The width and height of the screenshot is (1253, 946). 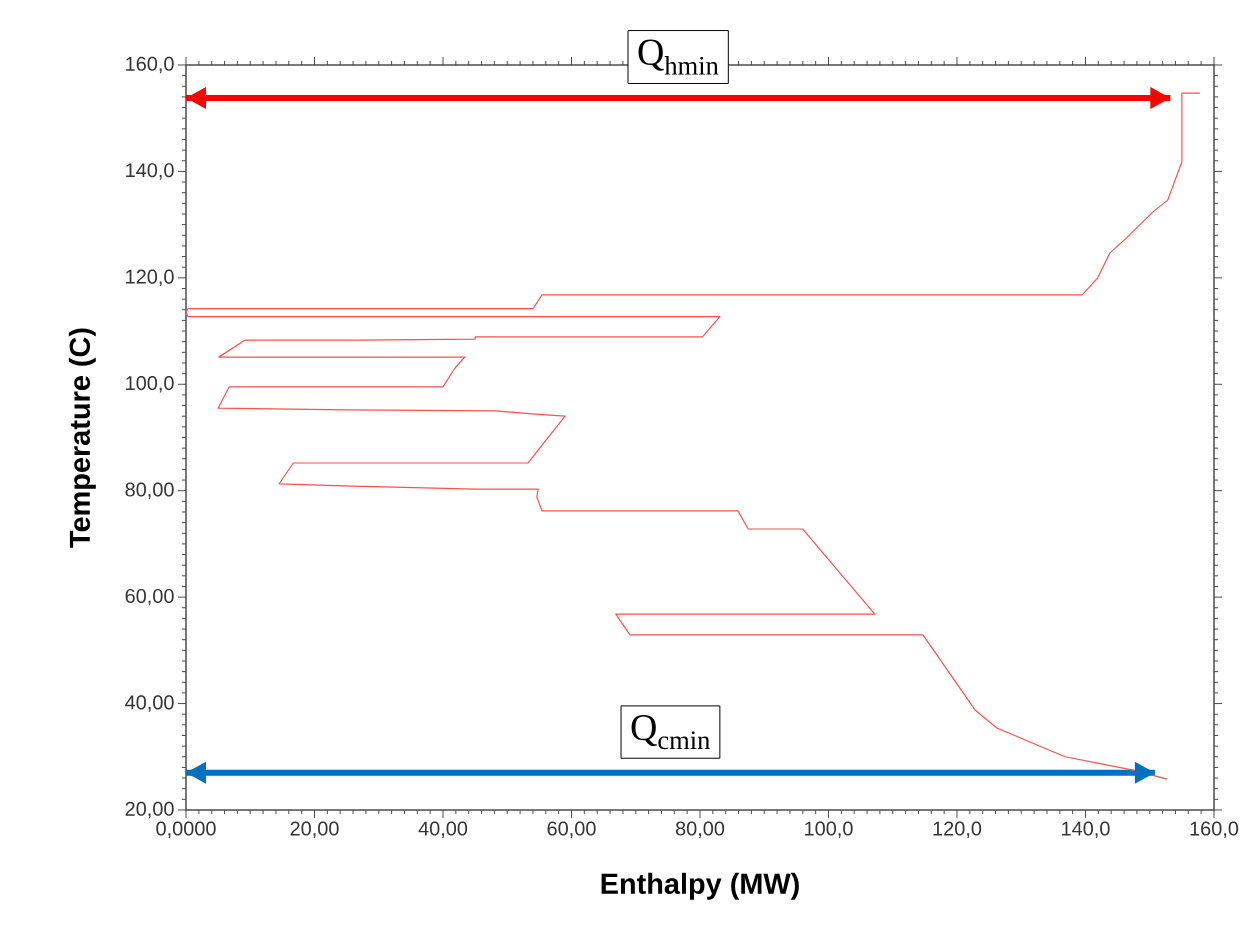 I want to click on x-tick-label: 80,00, so click(x=700, y=829).